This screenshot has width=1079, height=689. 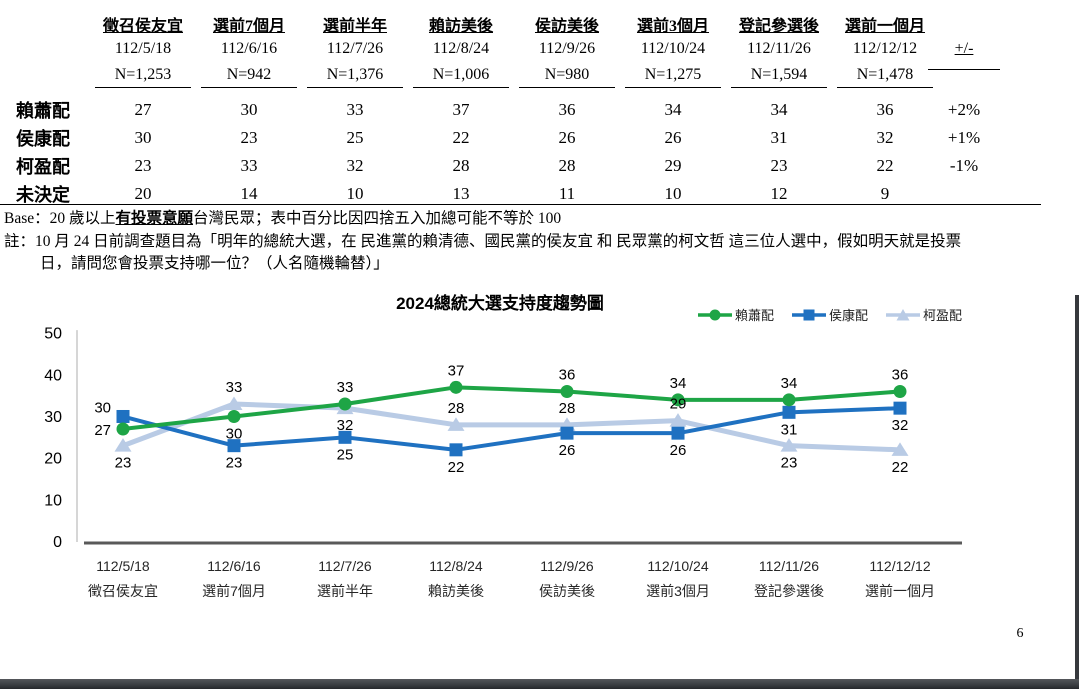 What do you see at coordinates (461, 109) in the screenshot?
I see `value-cell: 37` at bounding box center [461, 109].